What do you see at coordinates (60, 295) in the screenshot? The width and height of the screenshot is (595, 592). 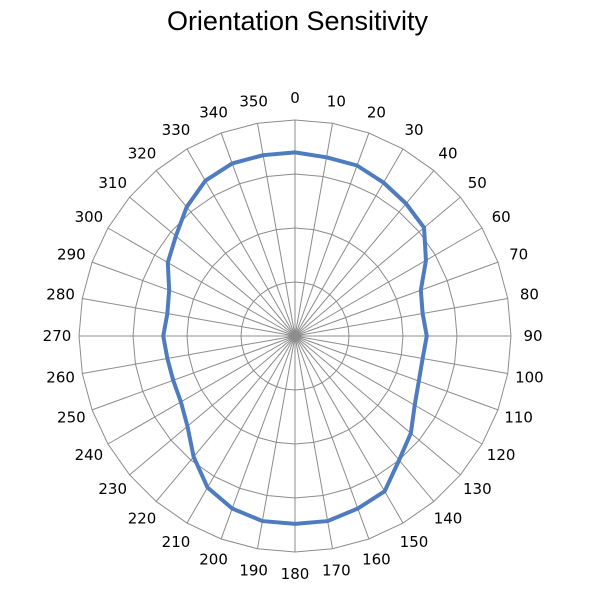 I see `angle-tick-label: 280` at bounding box center [60, 295].